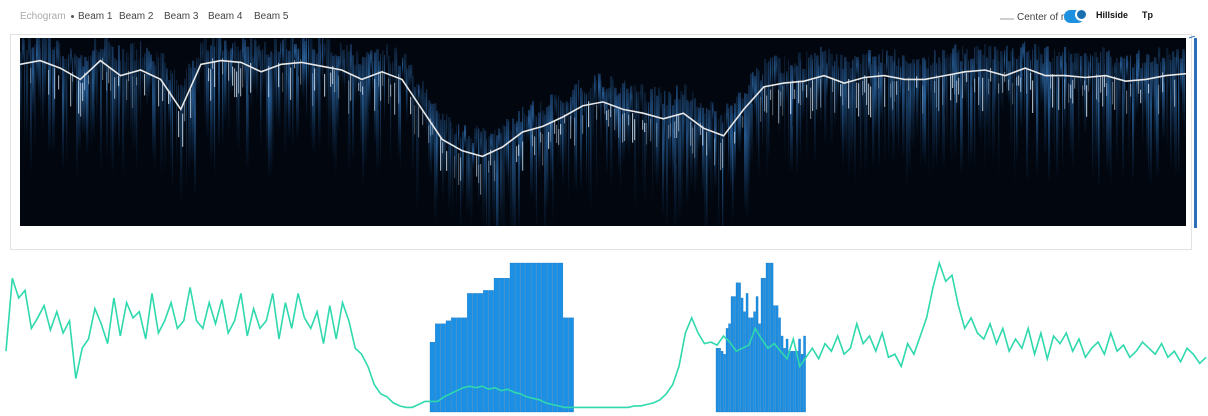 The width and height of the screenshot is (1208, 416). I want to click on menu-extra-2: Tp, so click(1147, 15).